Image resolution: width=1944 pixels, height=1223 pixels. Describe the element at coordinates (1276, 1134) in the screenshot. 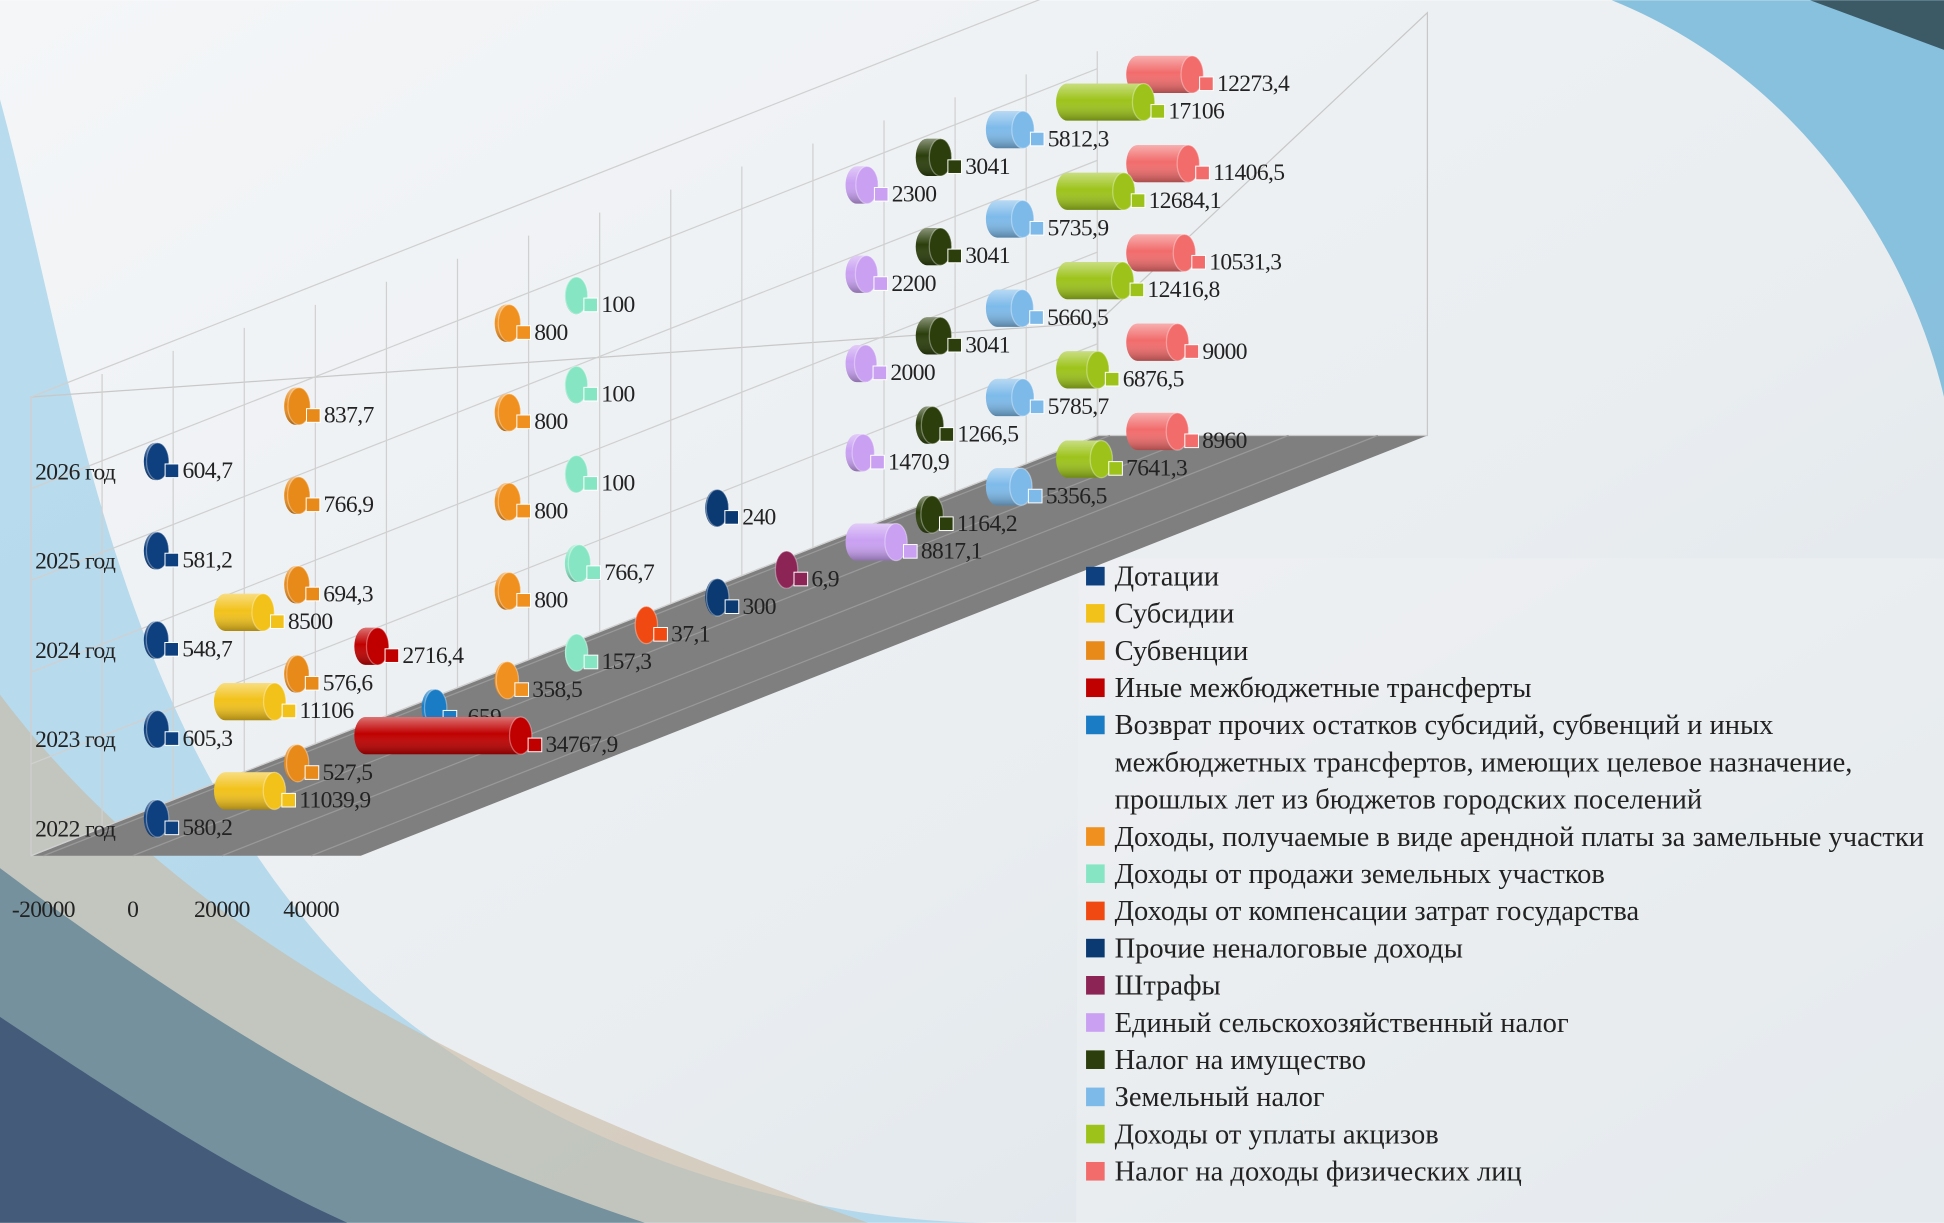

I see `legend-label: Доходы от уплаты акцизов` at that location.